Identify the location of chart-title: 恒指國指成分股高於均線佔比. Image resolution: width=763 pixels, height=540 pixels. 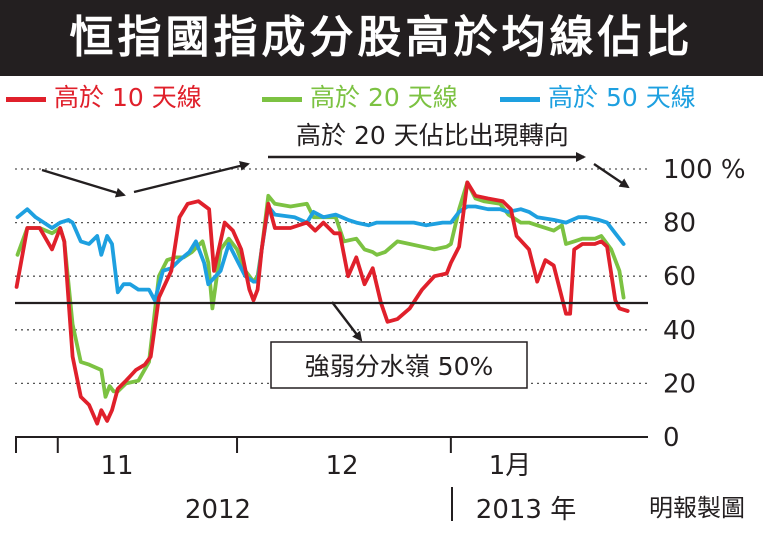
(381, 38).